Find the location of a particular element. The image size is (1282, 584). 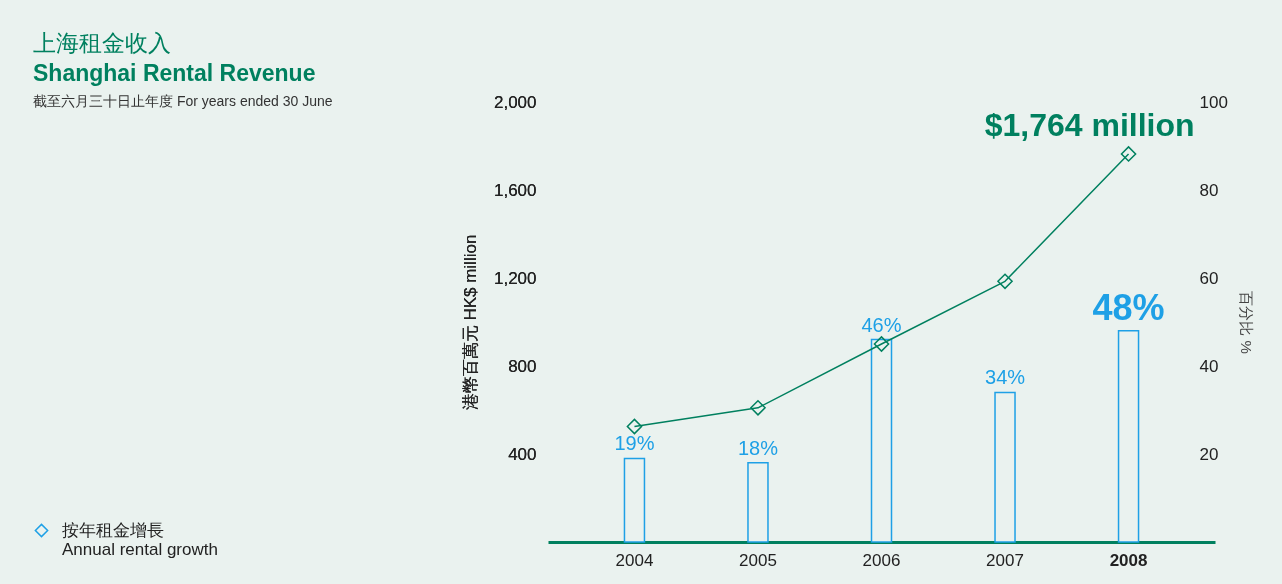

data-label: 34% is located at coordinates (1005, 377).